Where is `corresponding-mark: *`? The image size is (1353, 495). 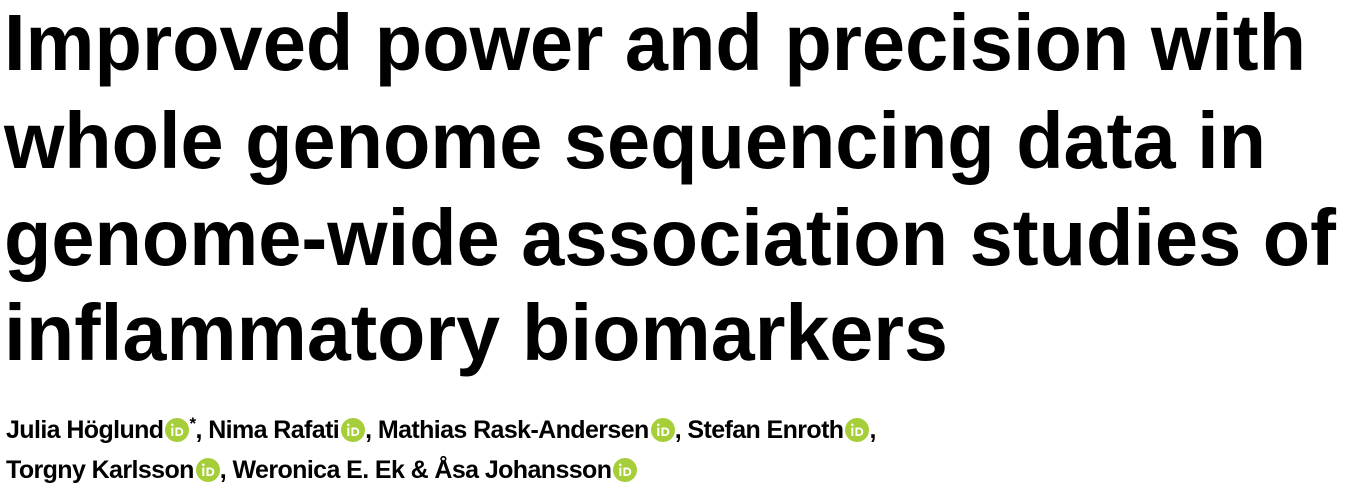
corresponding-mark: * is located at coordinates (192, 423).